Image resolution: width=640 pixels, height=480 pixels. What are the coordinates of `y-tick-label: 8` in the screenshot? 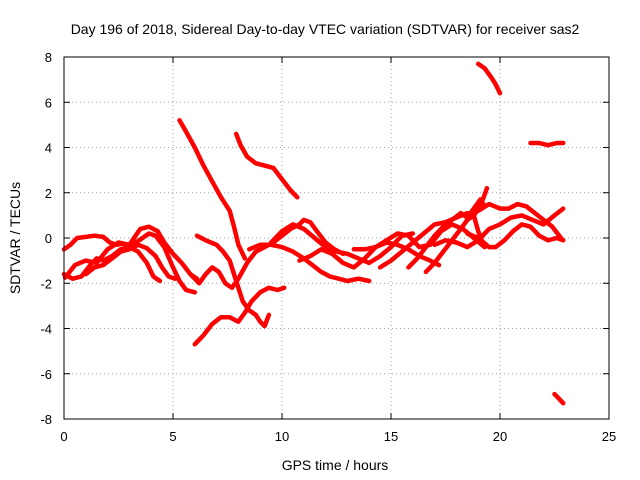 It's located at (48, 57).